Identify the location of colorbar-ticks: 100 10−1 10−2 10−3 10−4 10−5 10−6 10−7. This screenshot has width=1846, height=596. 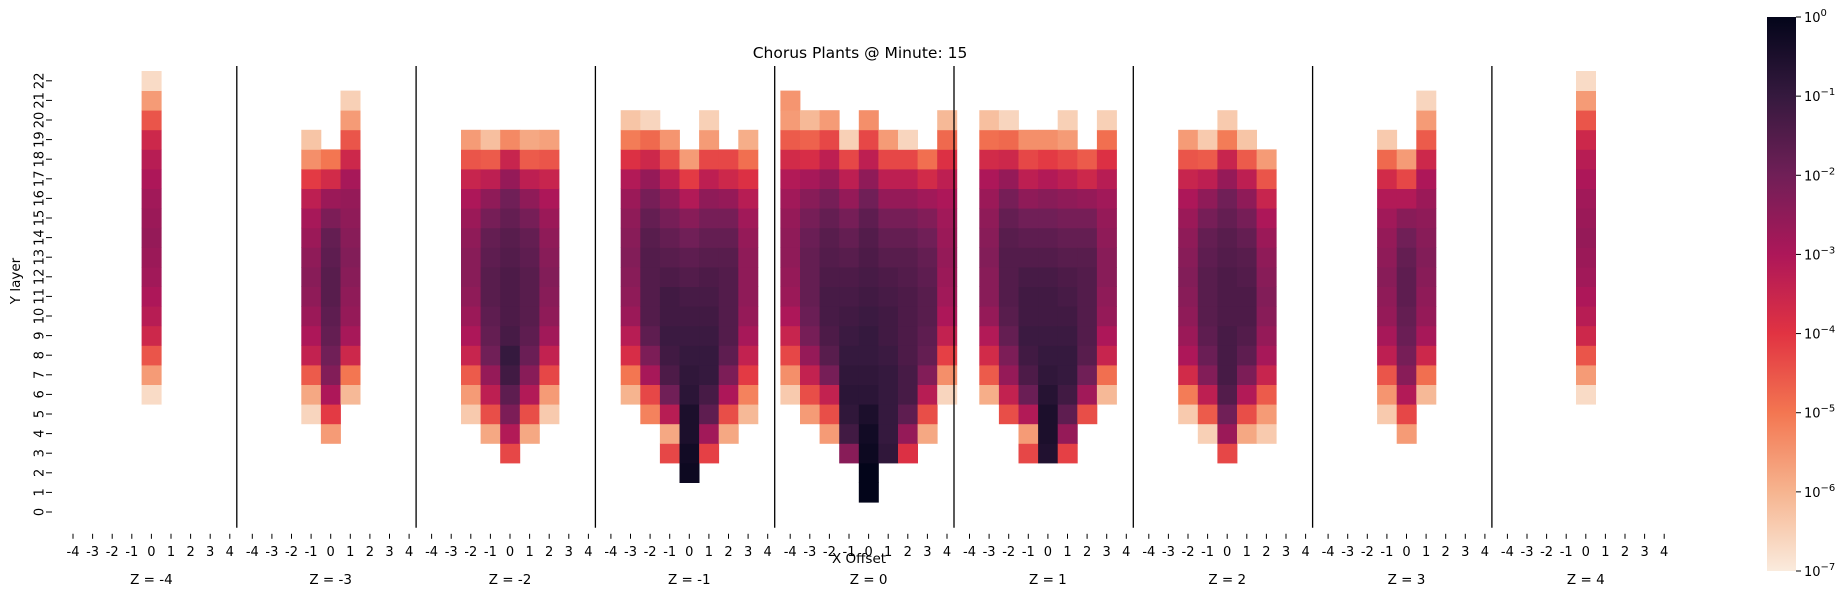
(1815, 294).